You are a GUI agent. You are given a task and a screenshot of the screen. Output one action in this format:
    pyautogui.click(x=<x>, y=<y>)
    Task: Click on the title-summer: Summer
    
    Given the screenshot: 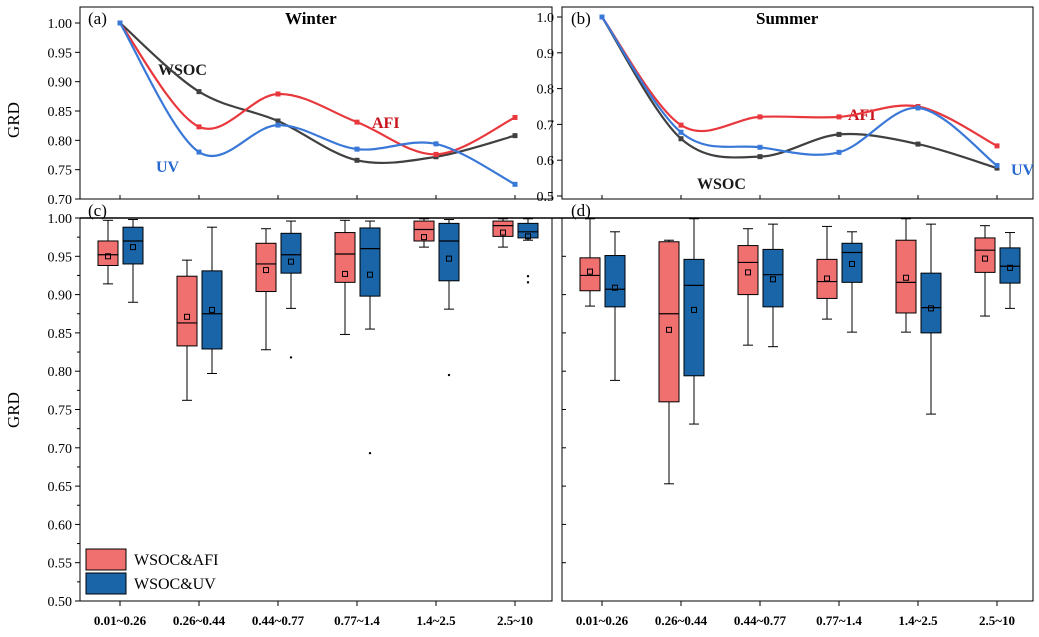 What is the action you would take?
    pyautogui.click(x=787, y=18)
    